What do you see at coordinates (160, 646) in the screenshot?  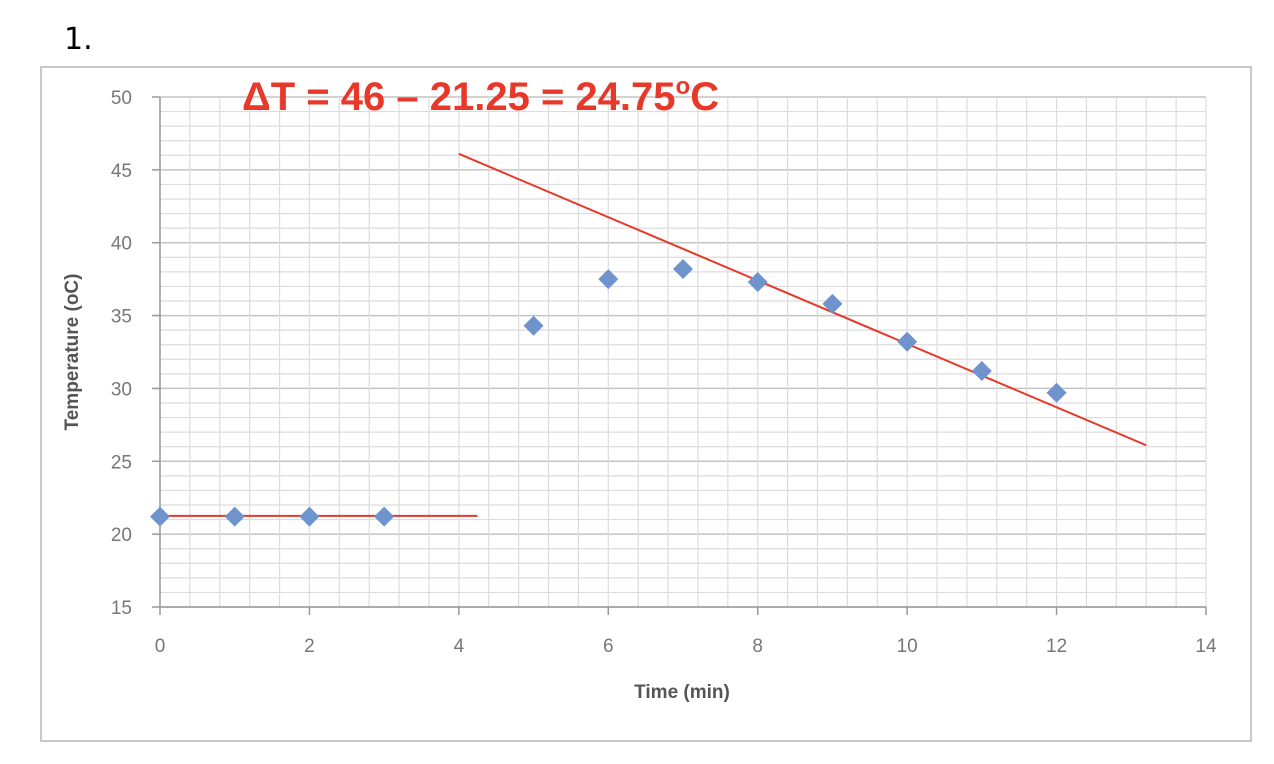 I see `x-tick-label: 0` at bounding box center [160, 646].